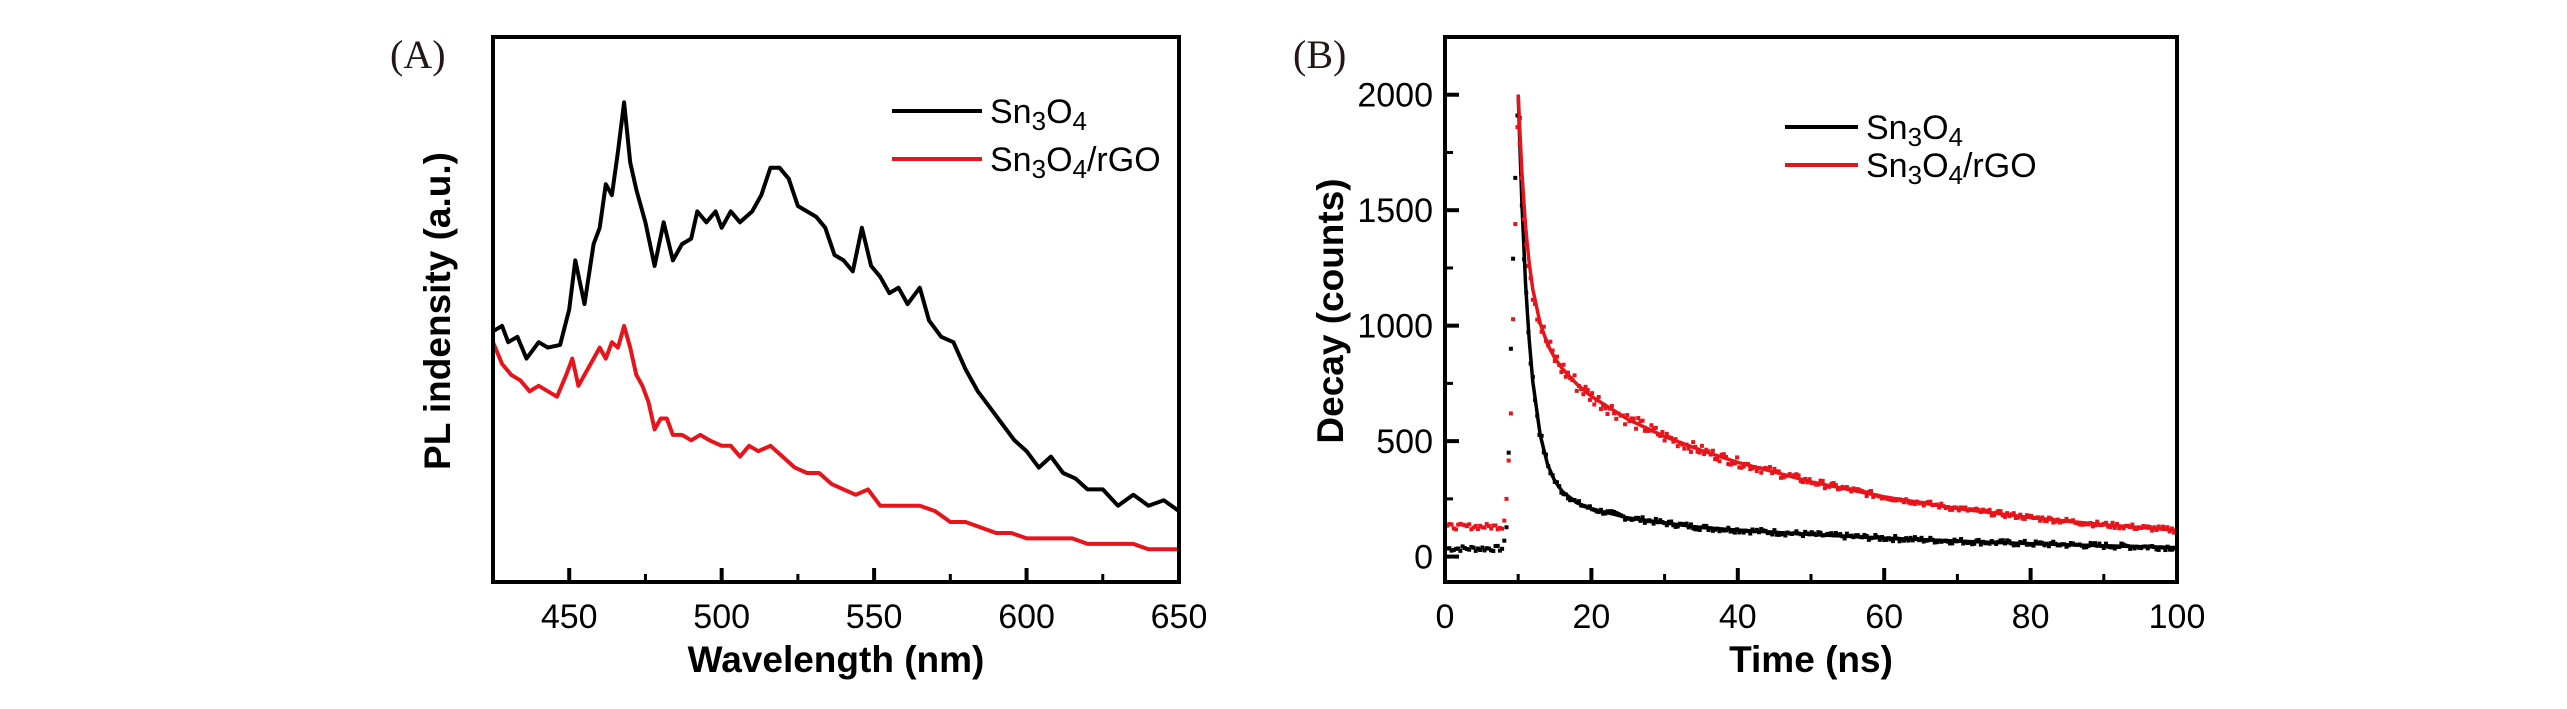  Describe the element at coordinates (1423, 558) in the screenshot. I see `y-tick-label: 0` at that location.